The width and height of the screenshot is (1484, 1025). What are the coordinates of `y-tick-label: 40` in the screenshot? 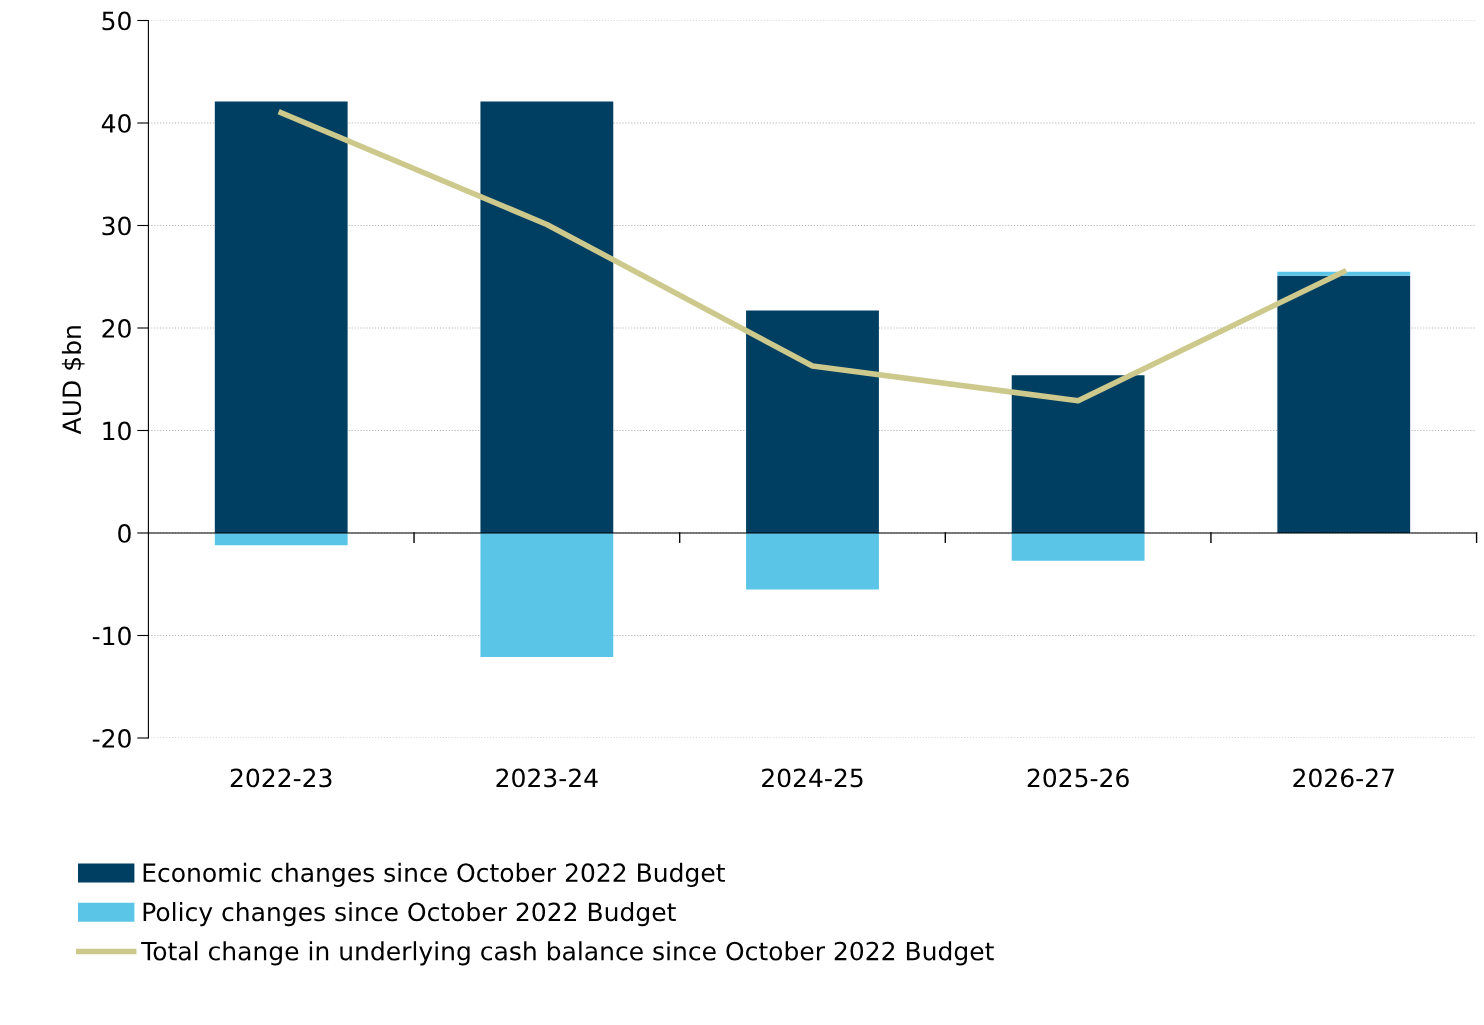 It's located at (116, 123).